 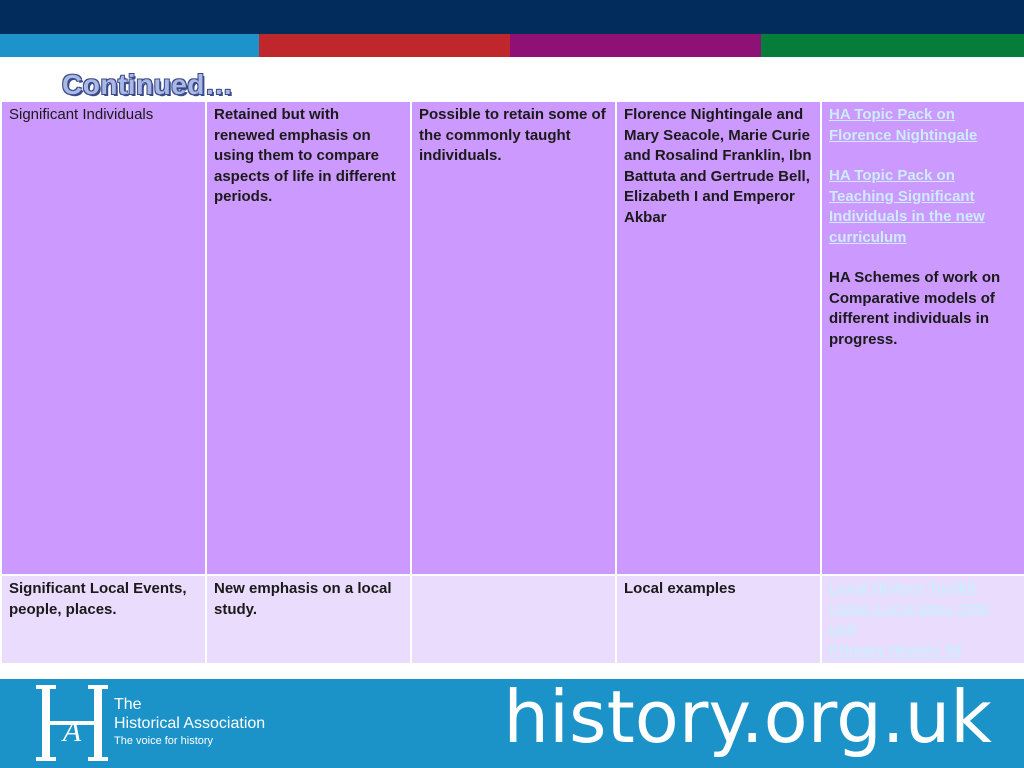 I want to click on header-band, so click(x=512, y=17).